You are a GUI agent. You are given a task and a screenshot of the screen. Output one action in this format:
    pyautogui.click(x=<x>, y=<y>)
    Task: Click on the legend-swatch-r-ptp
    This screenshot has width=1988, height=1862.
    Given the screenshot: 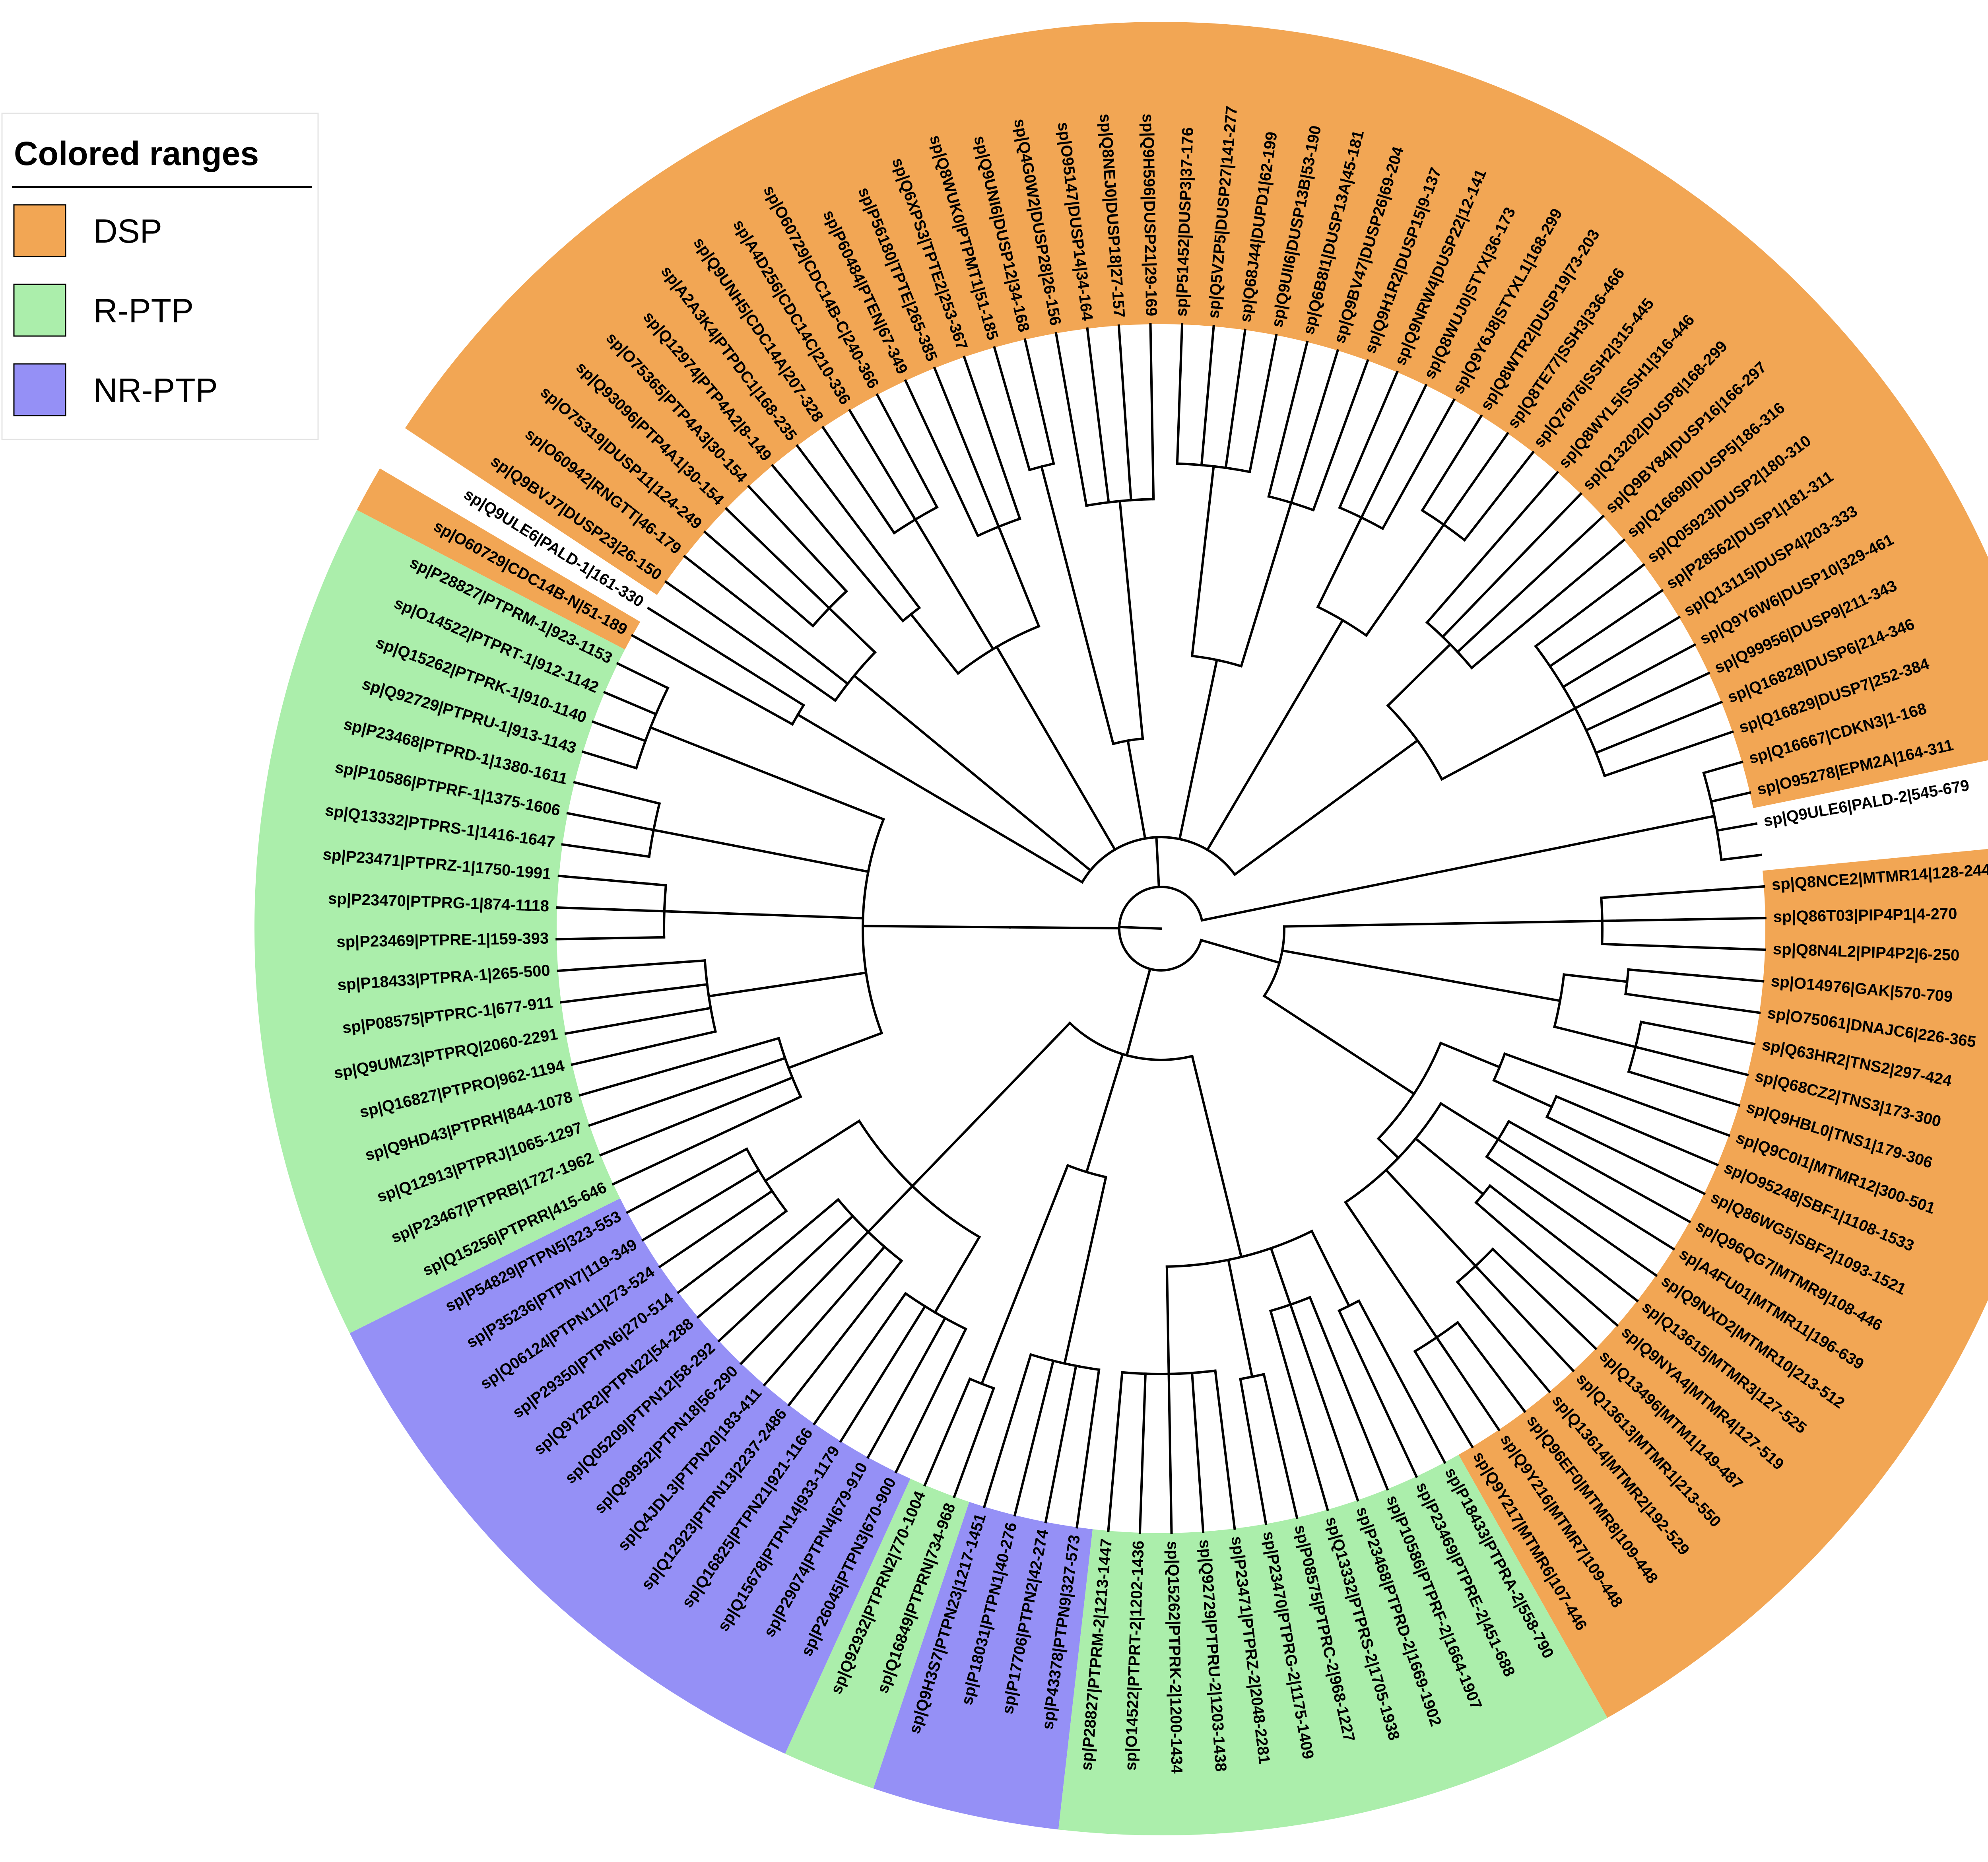 What is the action you would take?
    pyautogui.click(x=39, y=310)
    